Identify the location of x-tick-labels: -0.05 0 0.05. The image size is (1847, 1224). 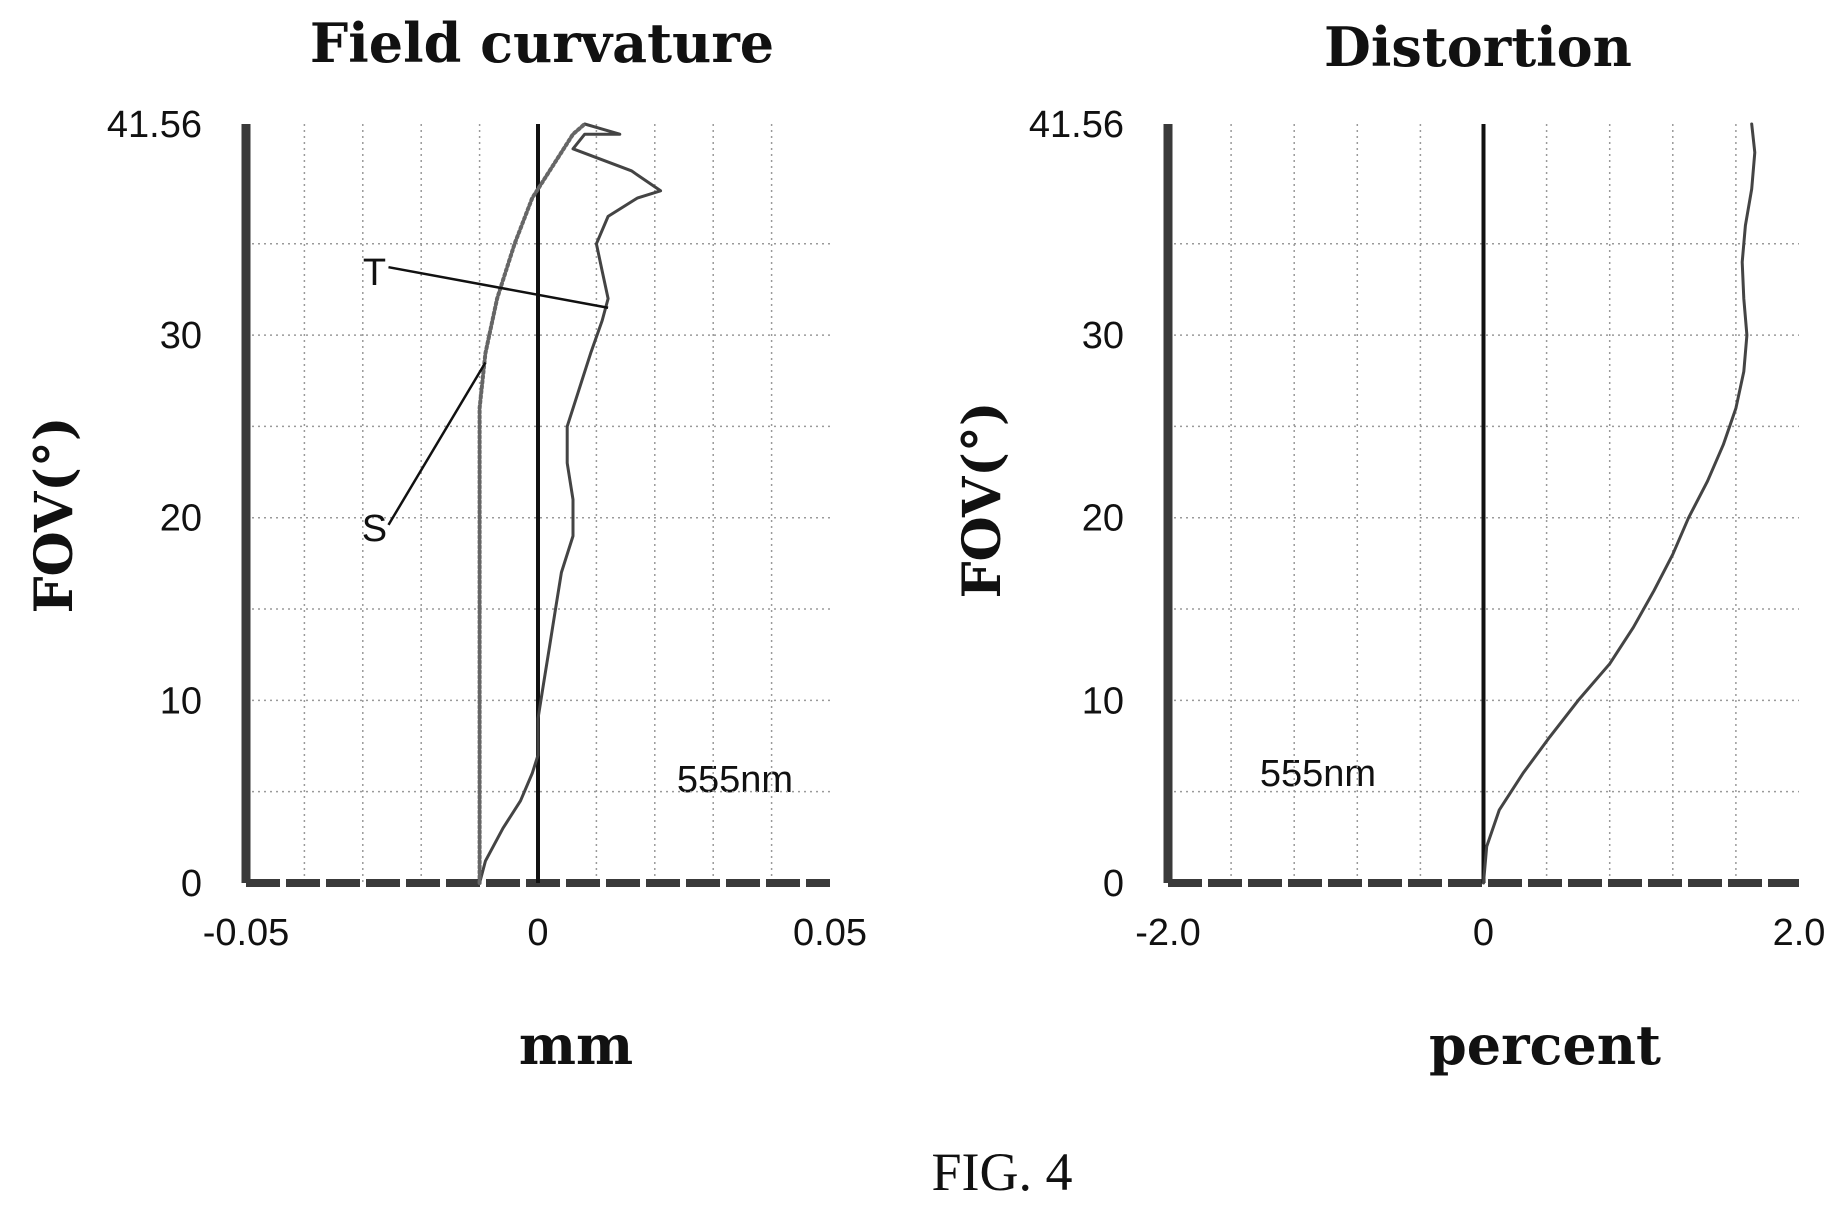
(535, 933).